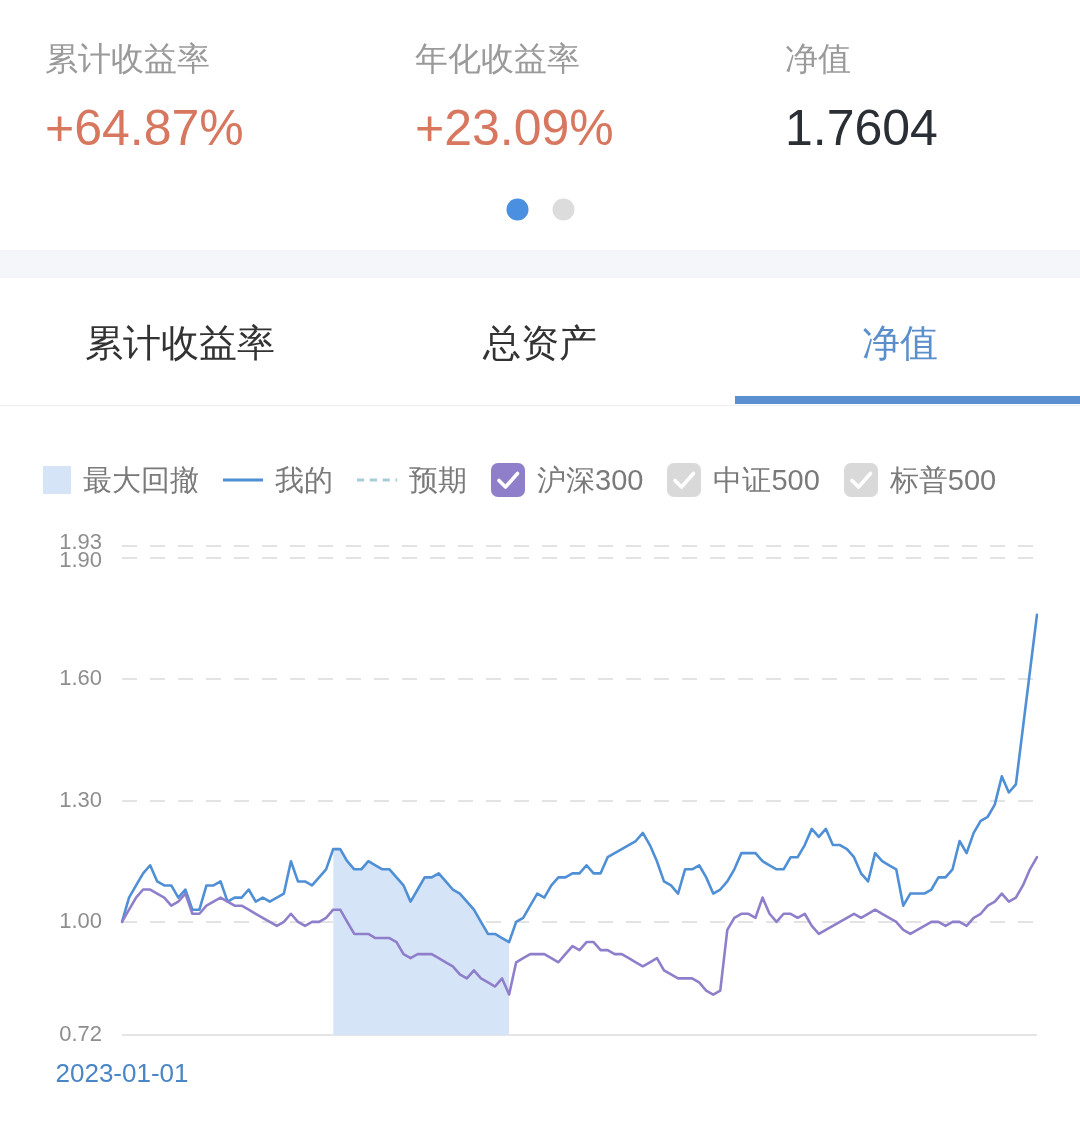 The width and height of the screenshot is (1080, 1129). What do you see at coordinates (80, 678) in the screenshot?
I see `y-tick-label: 1.60` at bounding box center [80, 678].